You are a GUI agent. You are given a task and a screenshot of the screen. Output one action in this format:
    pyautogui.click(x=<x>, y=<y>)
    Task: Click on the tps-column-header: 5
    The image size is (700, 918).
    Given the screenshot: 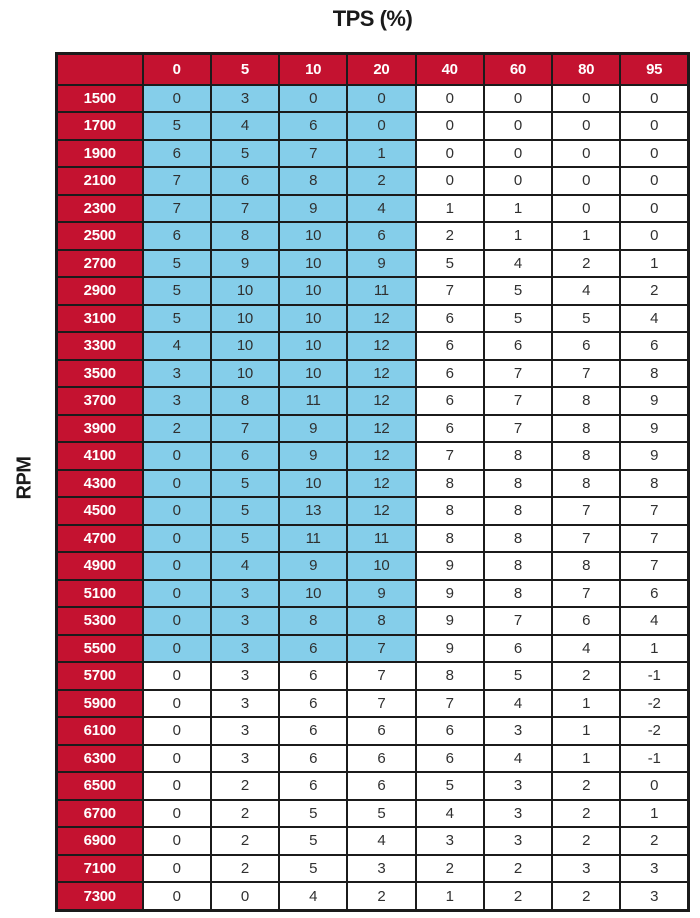 What is the action you would take?
    pyautogui.click(x=245, y=69)
    